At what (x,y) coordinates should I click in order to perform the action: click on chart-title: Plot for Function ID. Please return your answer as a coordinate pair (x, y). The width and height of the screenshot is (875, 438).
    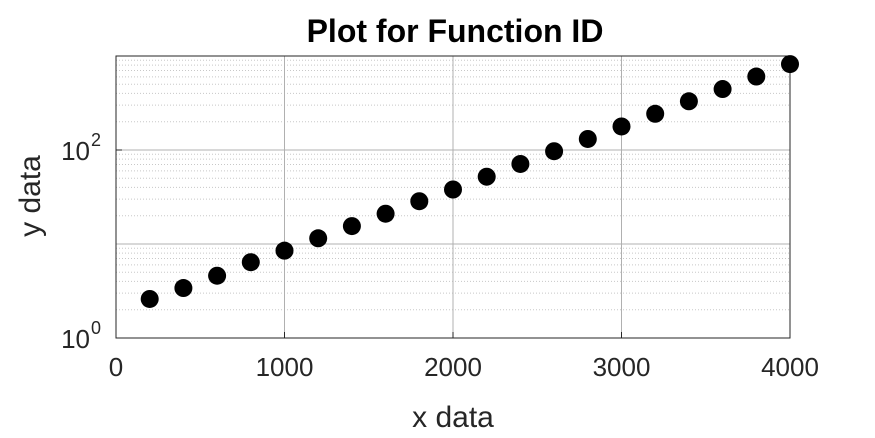
    Looking at the image, I should click on (455, 31).